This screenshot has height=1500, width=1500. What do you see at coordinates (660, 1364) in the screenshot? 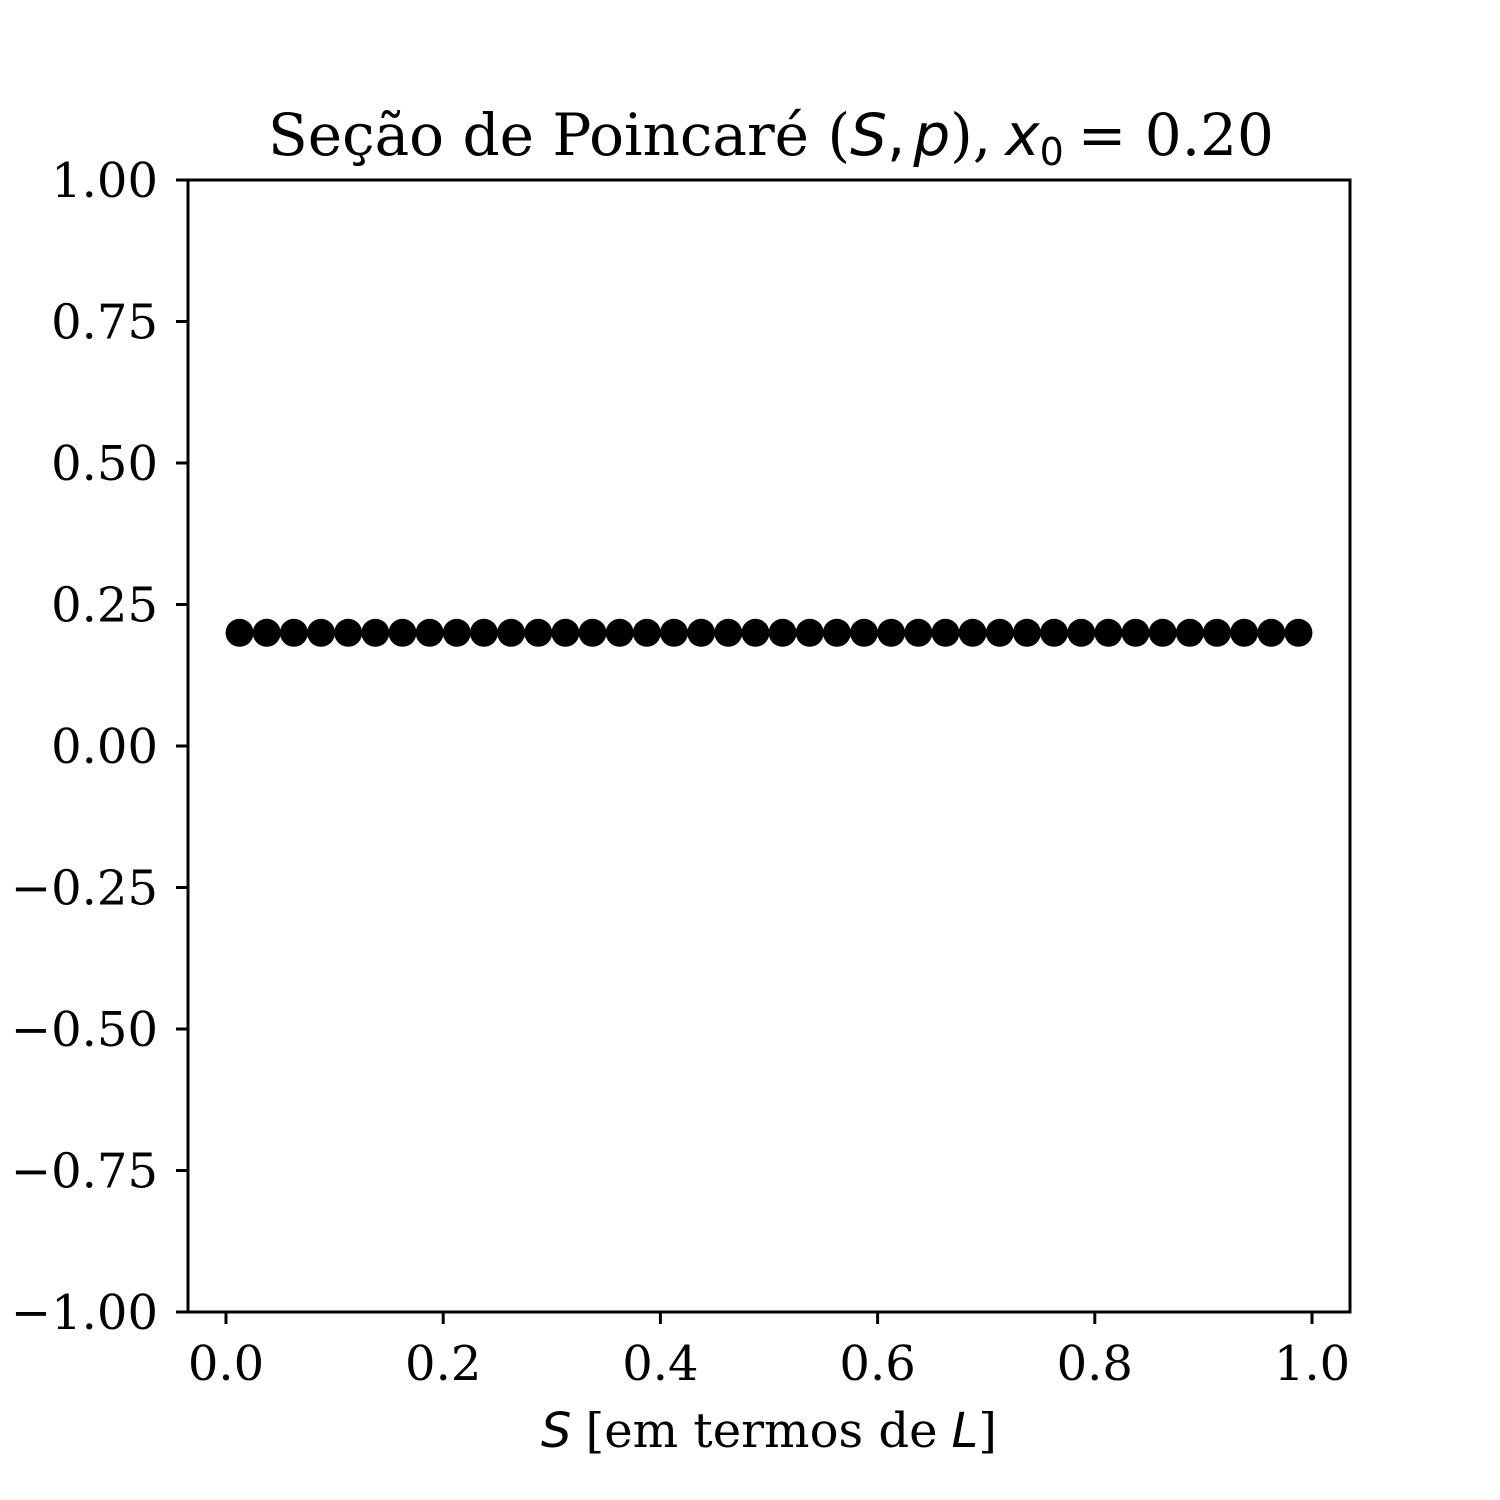
I see `x-tick-label: 0.4` at bounding box center [660, 1364].